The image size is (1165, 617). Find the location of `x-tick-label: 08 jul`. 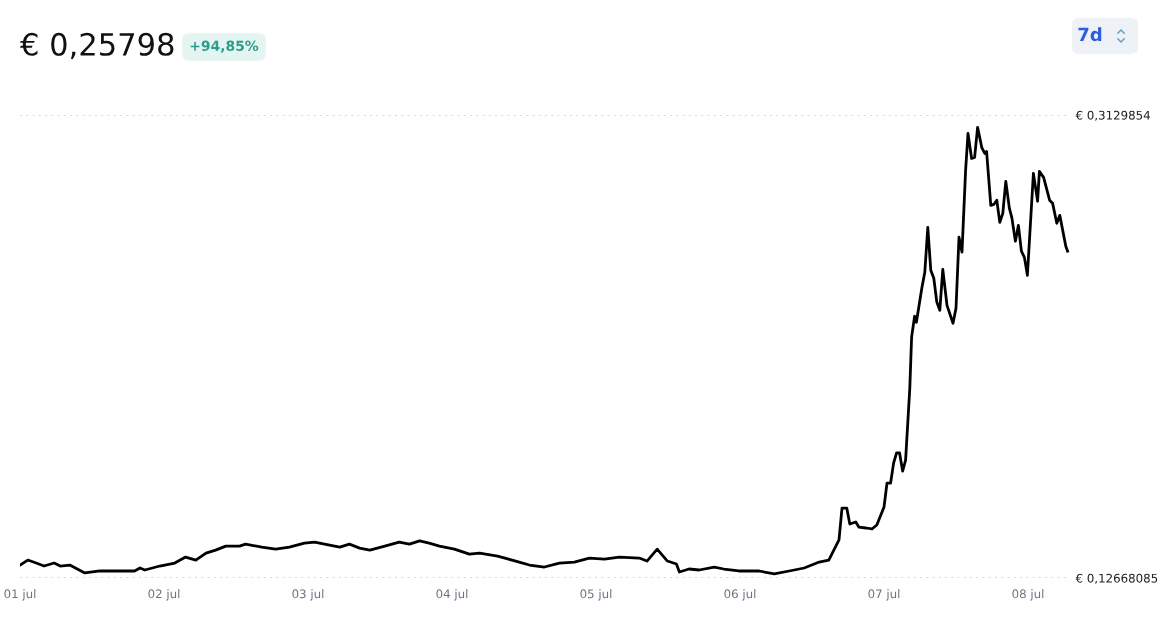

x-tick-label: 08 jul is located at coordinates (1028, 595).